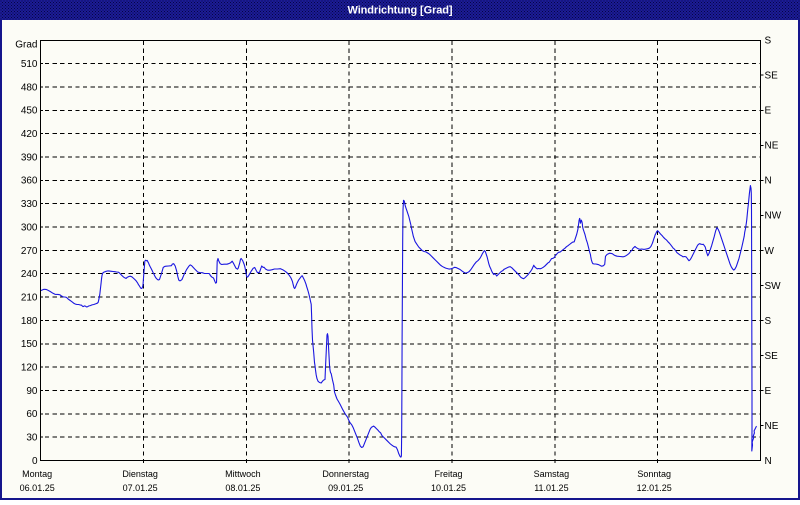 The height and width of the screenshot is (505, 800). Describe the element at coordinates (29, 274) in the screenshot. I see `svg-text: 240` at that location.